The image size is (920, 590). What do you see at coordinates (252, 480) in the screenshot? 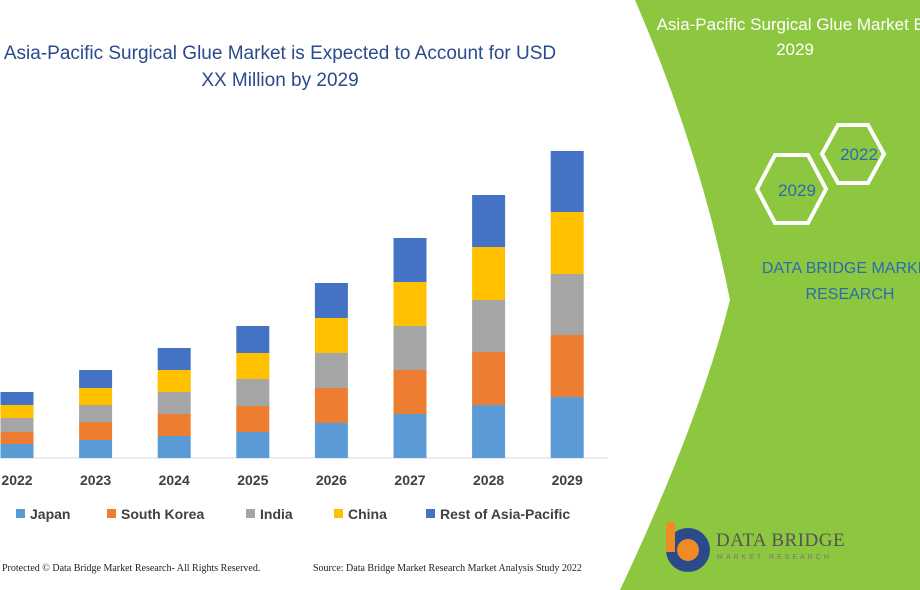
I see `x-tick-label: 2025` at bounding box center [252, 480].